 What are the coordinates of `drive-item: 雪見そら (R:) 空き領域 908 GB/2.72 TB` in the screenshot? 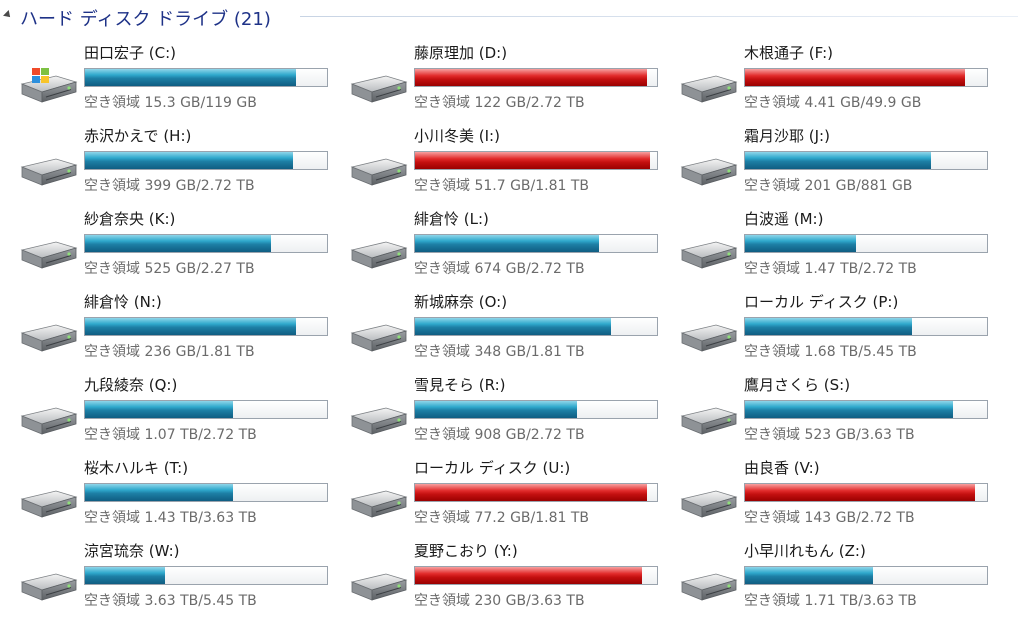 It's located at (511, 414).